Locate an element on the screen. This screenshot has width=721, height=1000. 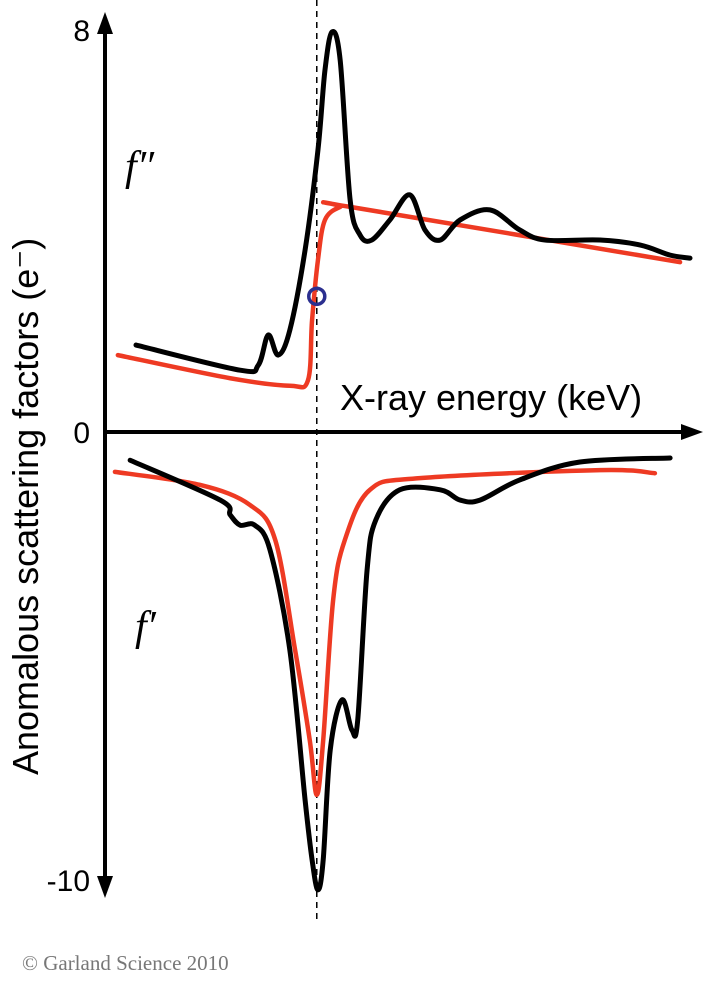
f-double-prime-label: f″ is located at coordinates (140, 167).